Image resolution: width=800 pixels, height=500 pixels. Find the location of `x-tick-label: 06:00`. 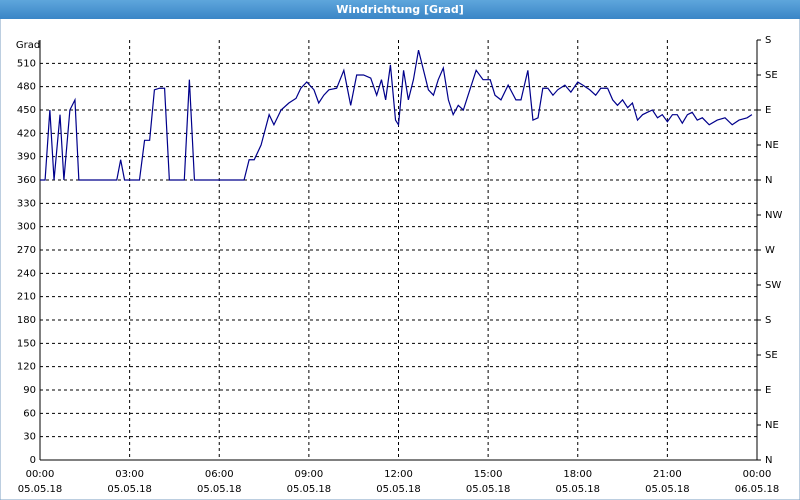

x-tick-label: 06:00 is located at coordinates (219, 474).